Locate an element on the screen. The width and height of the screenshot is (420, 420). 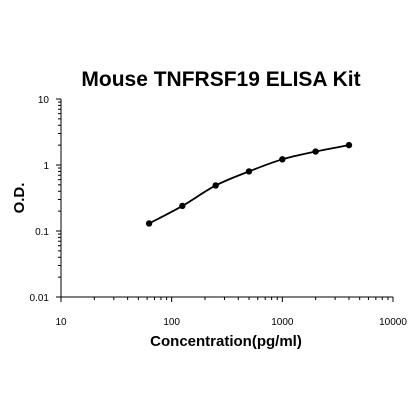
x-tick-label: 10000 is located at coordinates (393, 322).